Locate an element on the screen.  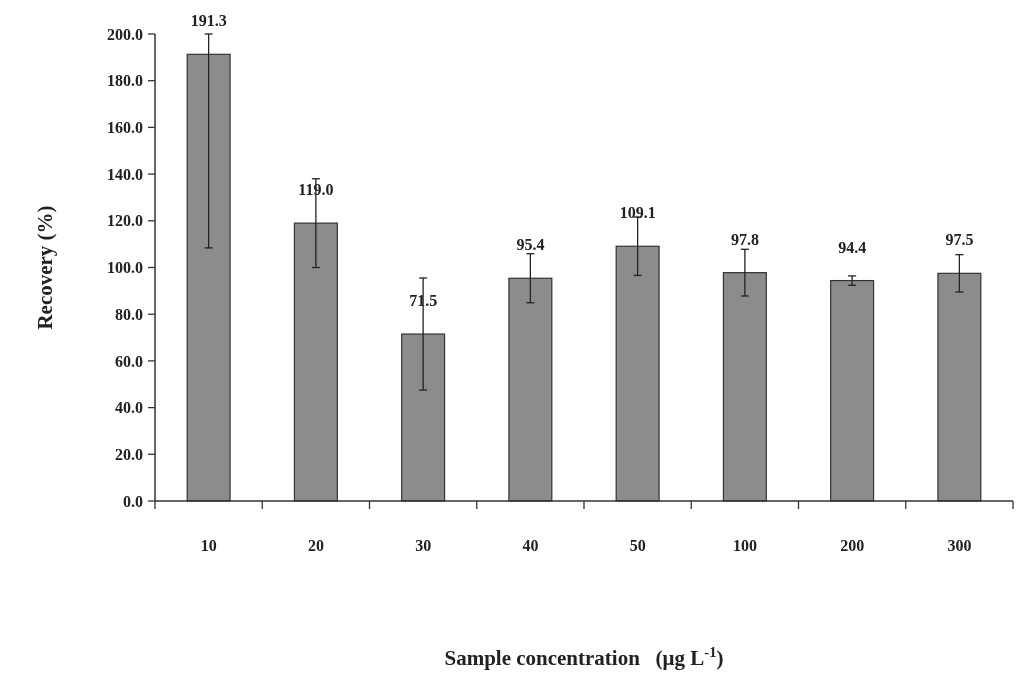
x-axis-title: Sample concentration (μg L$^{-1}$) is located at coordinates (584, 657).